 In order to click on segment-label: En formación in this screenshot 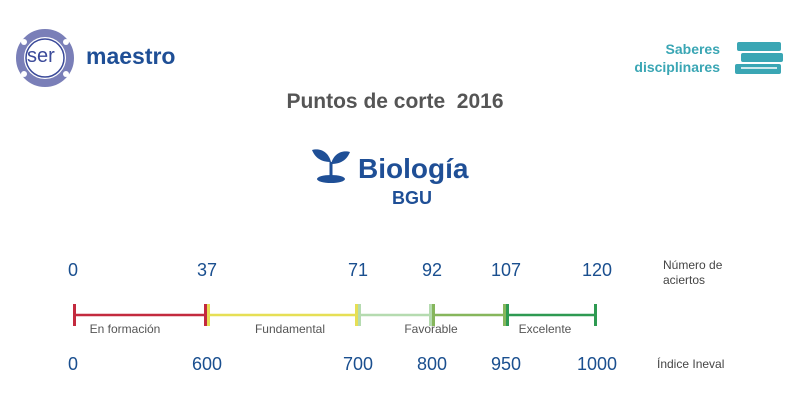, I will do `click(125, 329)`.